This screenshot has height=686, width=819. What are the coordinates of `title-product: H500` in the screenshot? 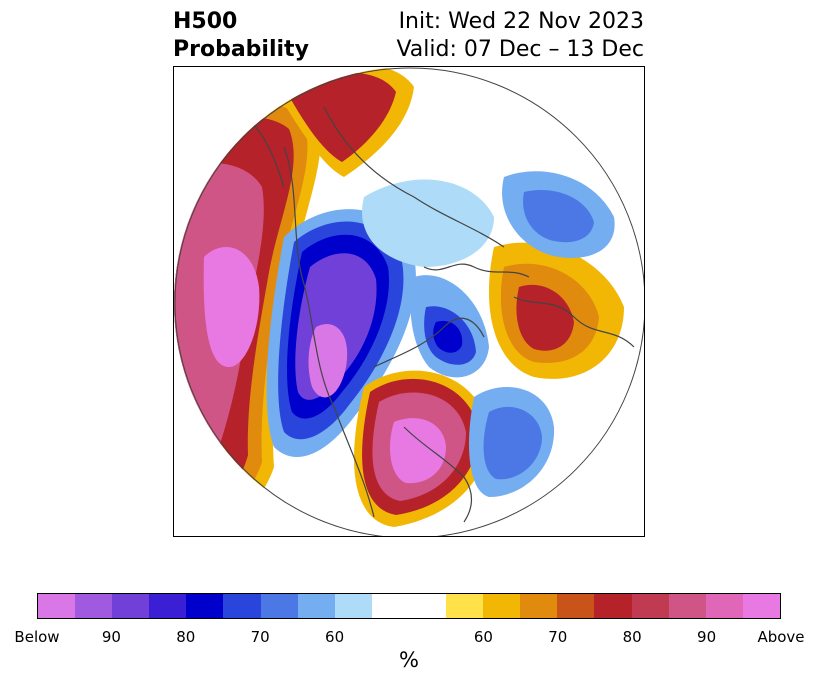 It's located at (205, 21).